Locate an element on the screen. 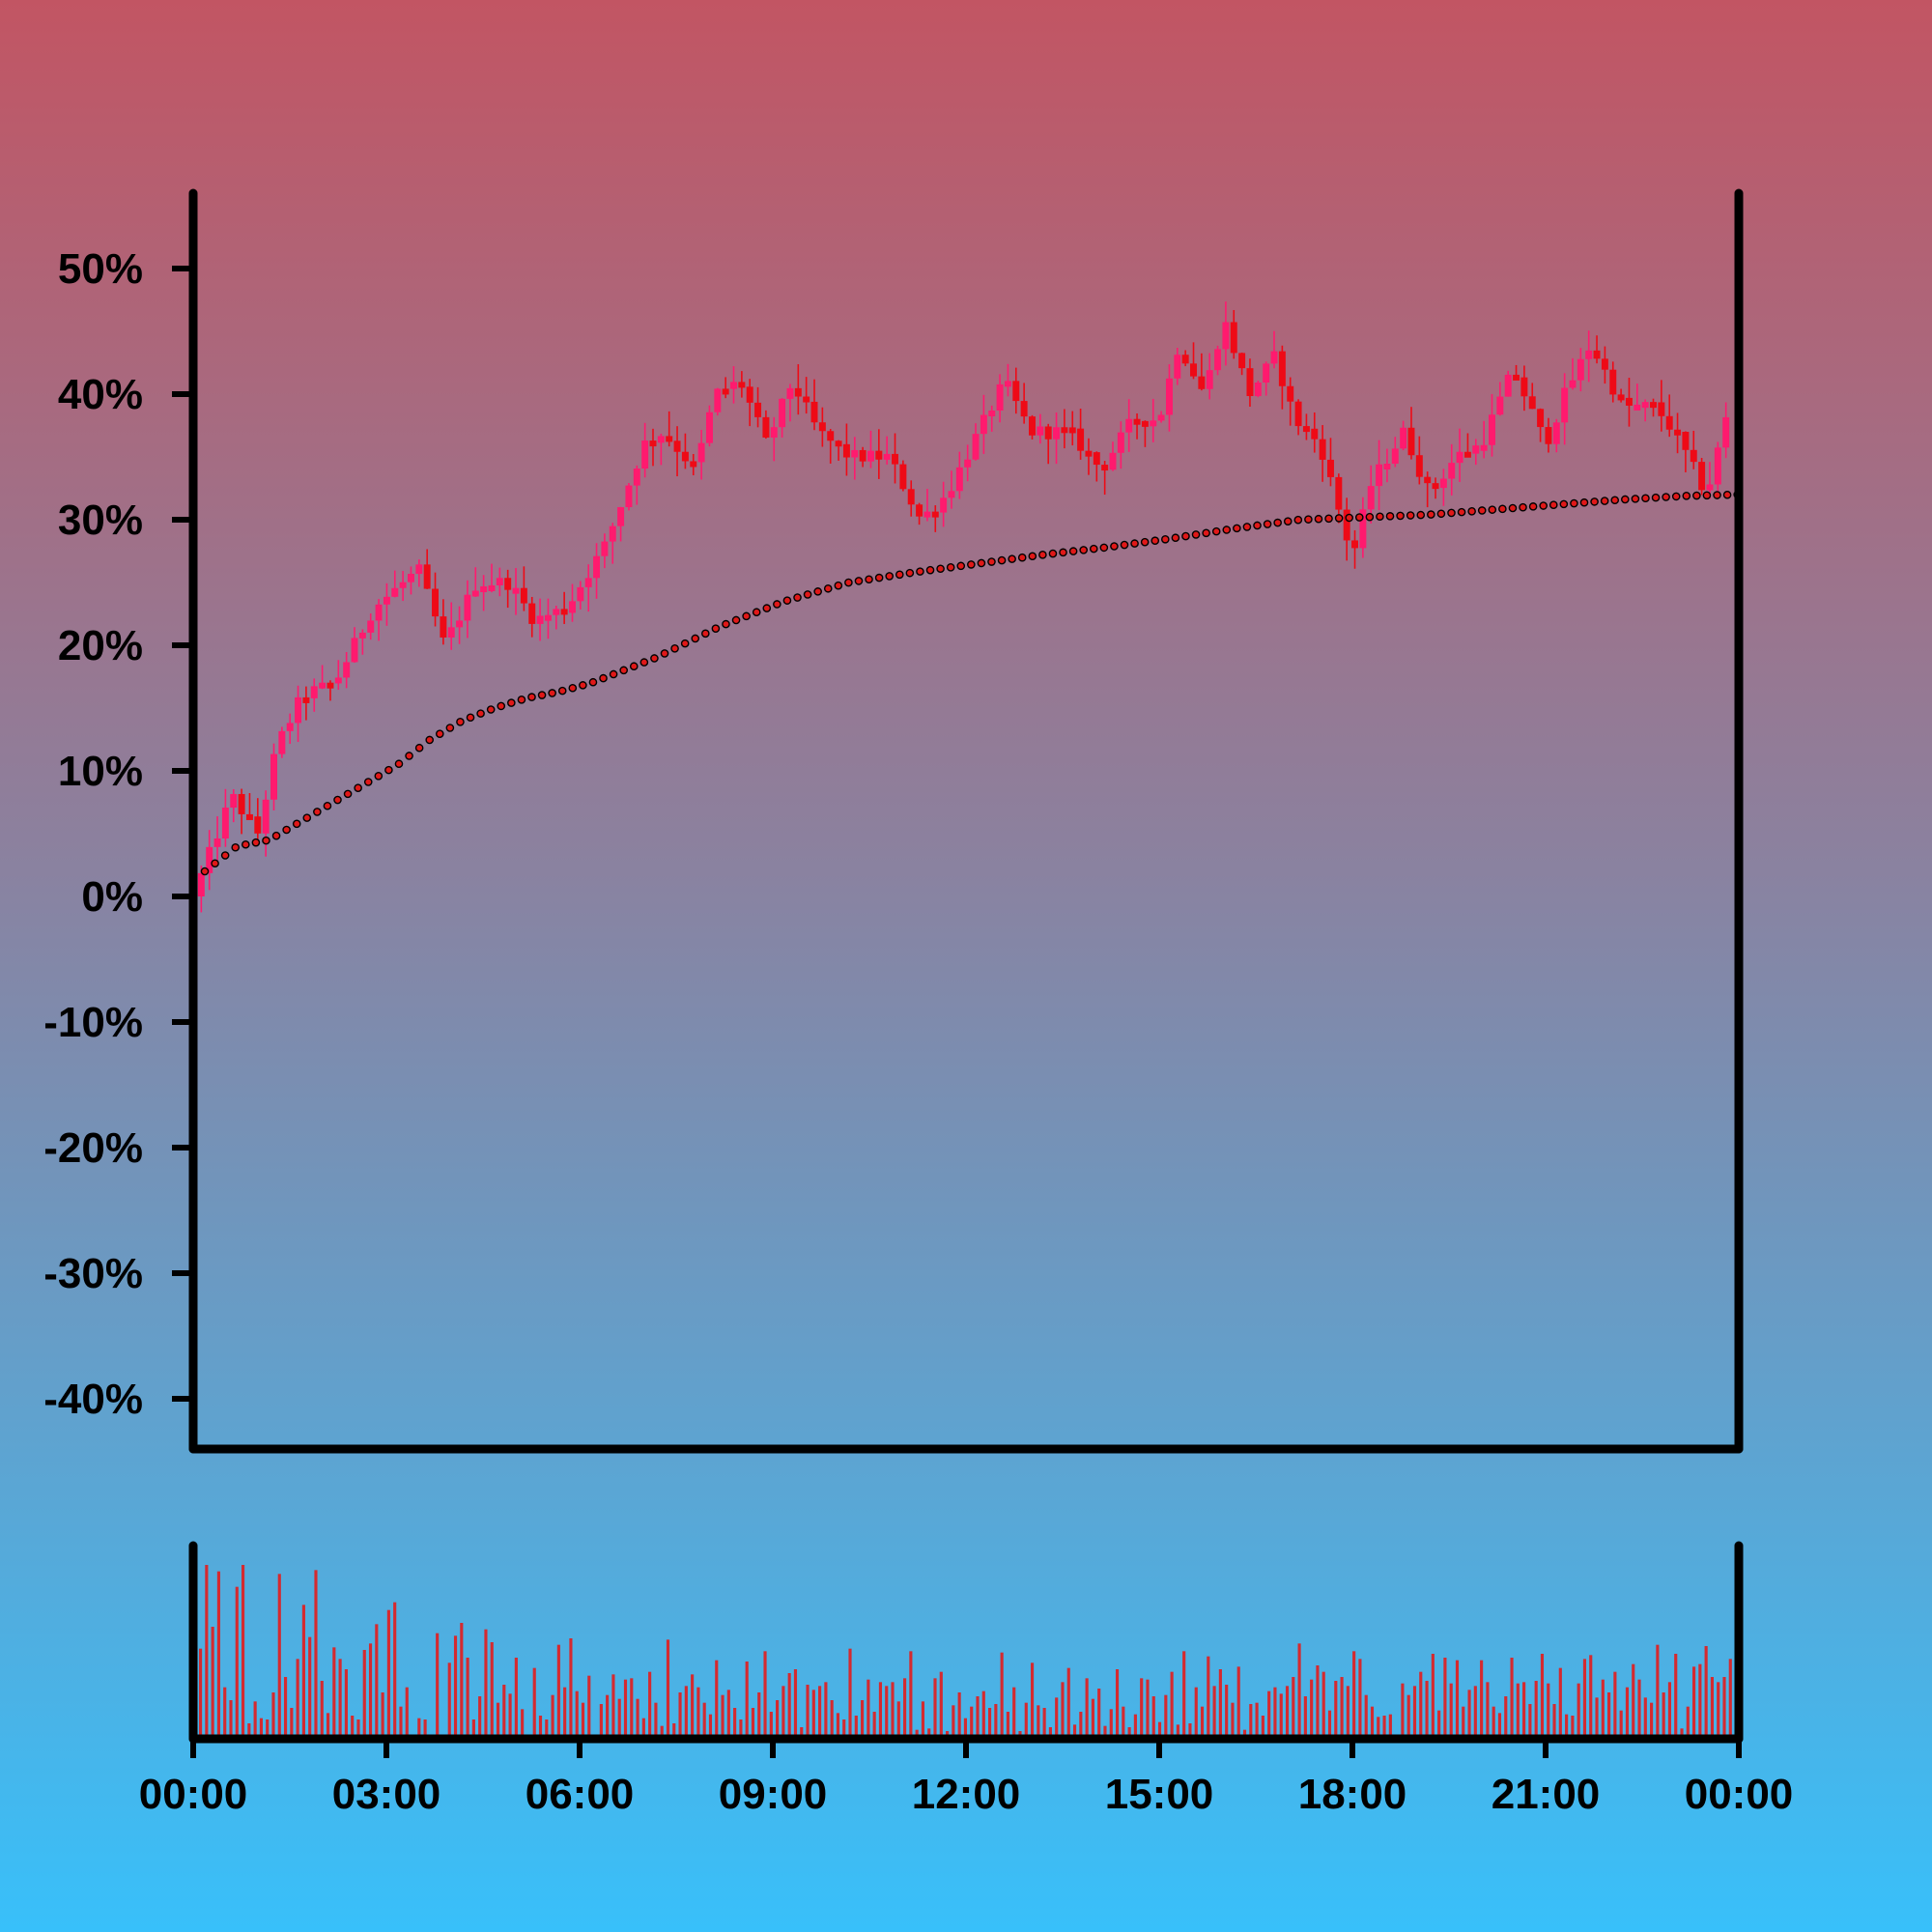  y-tick-label: -30% is located at coordinates (93, 1273).